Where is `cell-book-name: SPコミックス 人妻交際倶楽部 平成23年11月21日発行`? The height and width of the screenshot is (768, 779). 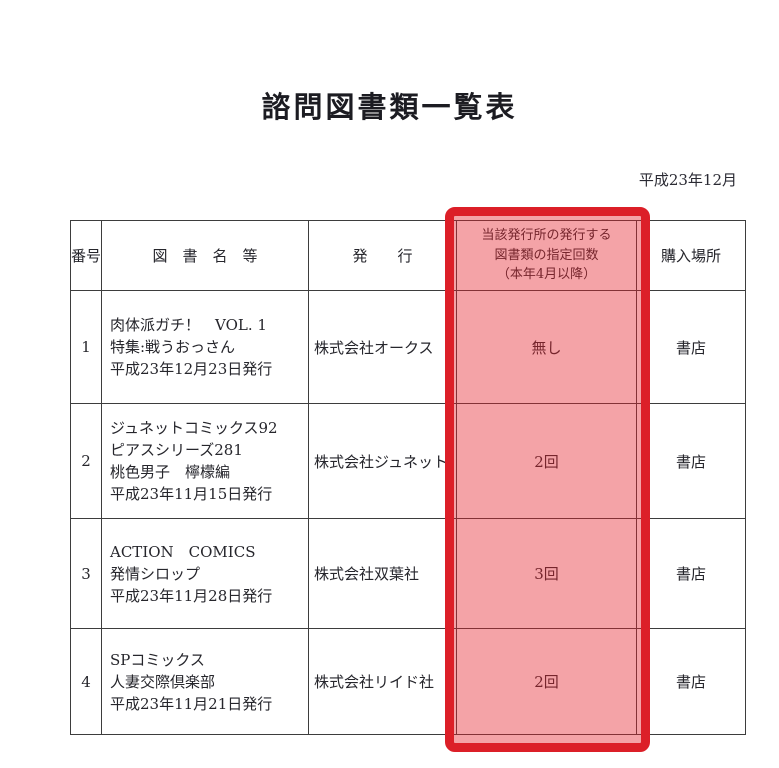
cell-book-name: SPコミックス 人妻交際倶楽部 平成23年11月21日発行 is located at coordinates (205, 681).